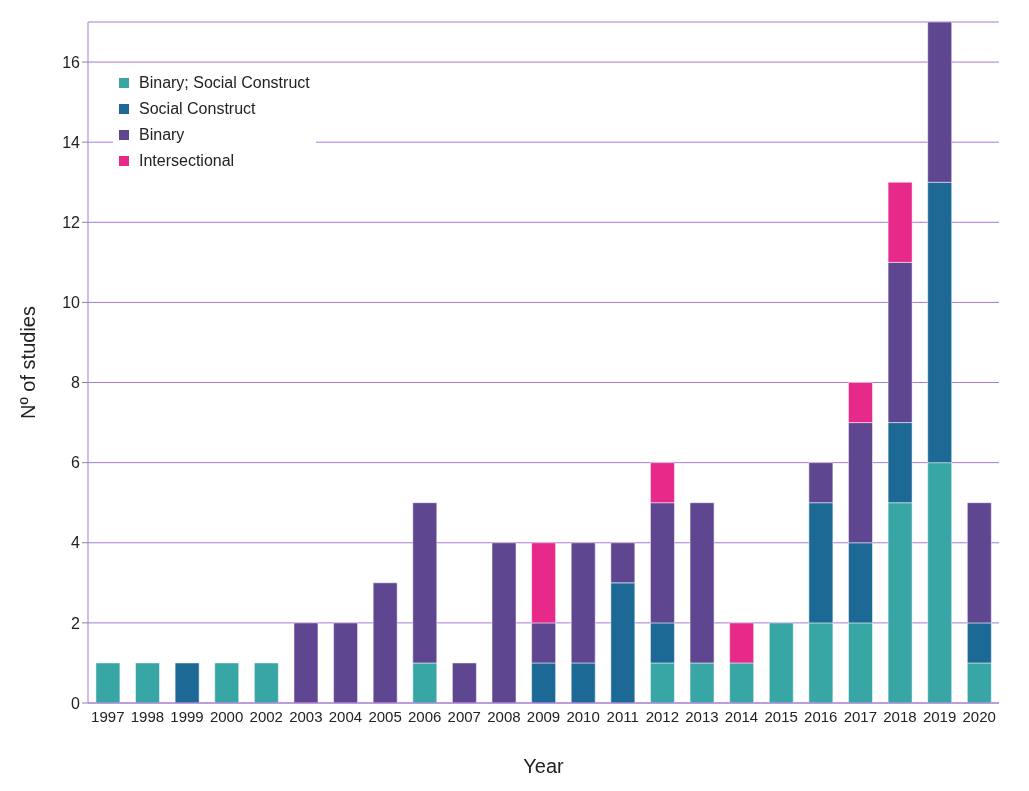 This screenshot has width=1029, height=791. Describe the element at coordinates (860, 716) in the screenshot. I see `x-tick-label: 2017` at that location.